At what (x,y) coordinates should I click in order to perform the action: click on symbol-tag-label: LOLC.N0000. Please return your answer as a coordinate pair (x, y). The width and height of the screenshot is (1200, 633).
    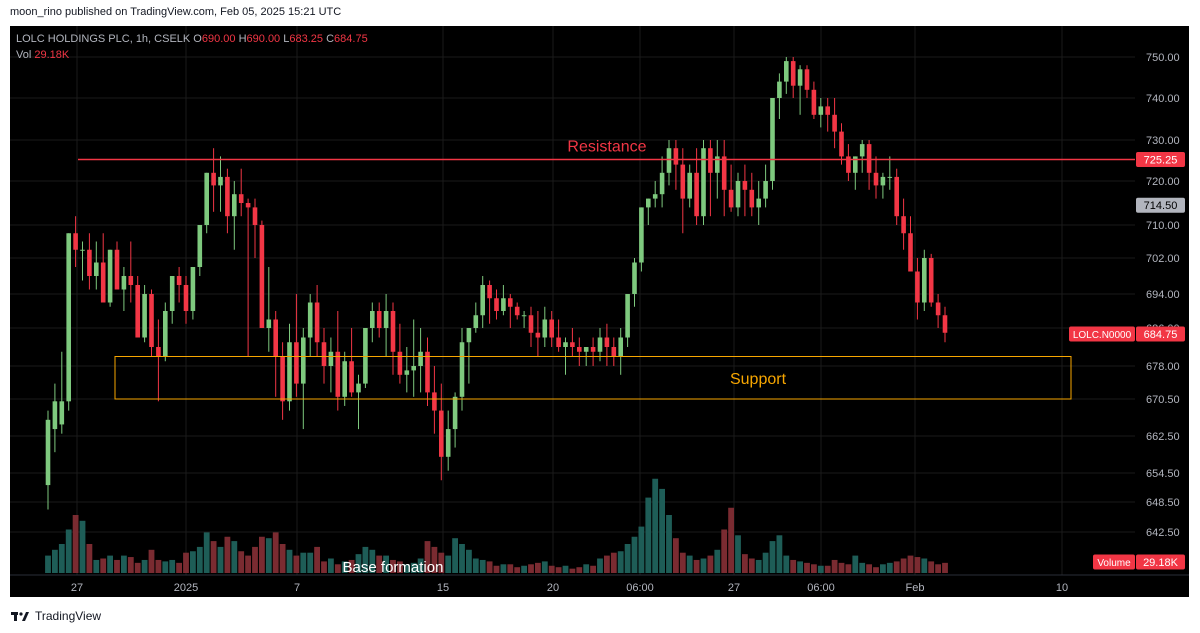
    Looking at the image, I should click on (1102, 335).